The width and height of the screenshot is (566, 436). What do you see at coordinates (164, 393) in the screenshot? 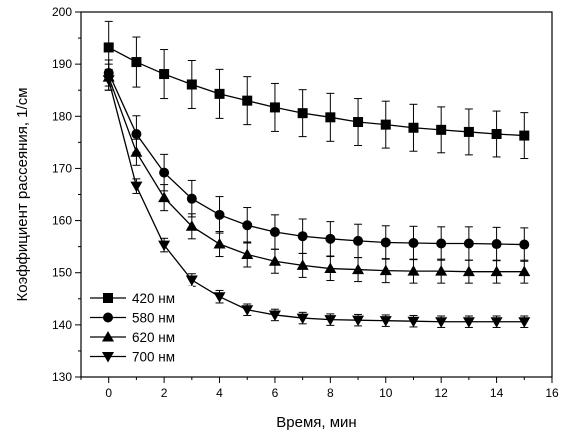
I see `x-tick-label: 2` at bounding box center [164, 393].